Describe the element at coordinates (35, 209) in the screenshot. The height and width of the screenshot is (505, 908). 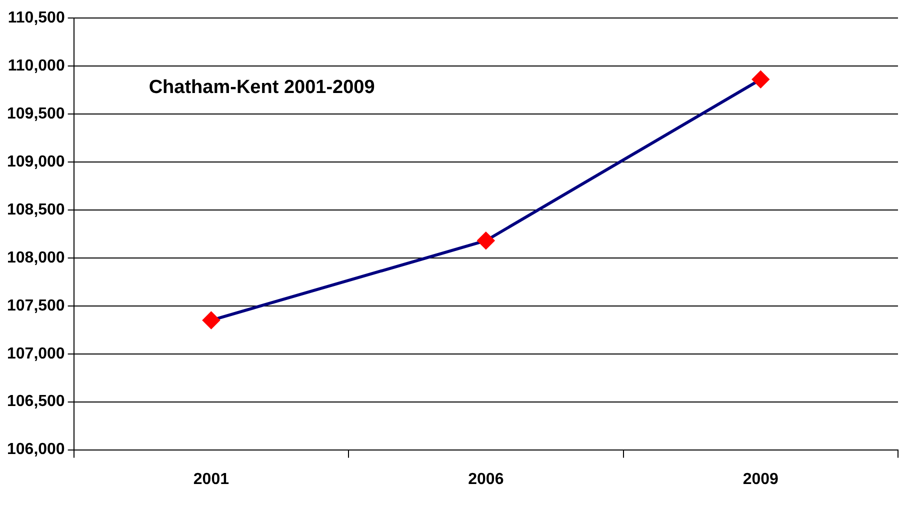
I see `y-tick-label: 108,500` at that location.